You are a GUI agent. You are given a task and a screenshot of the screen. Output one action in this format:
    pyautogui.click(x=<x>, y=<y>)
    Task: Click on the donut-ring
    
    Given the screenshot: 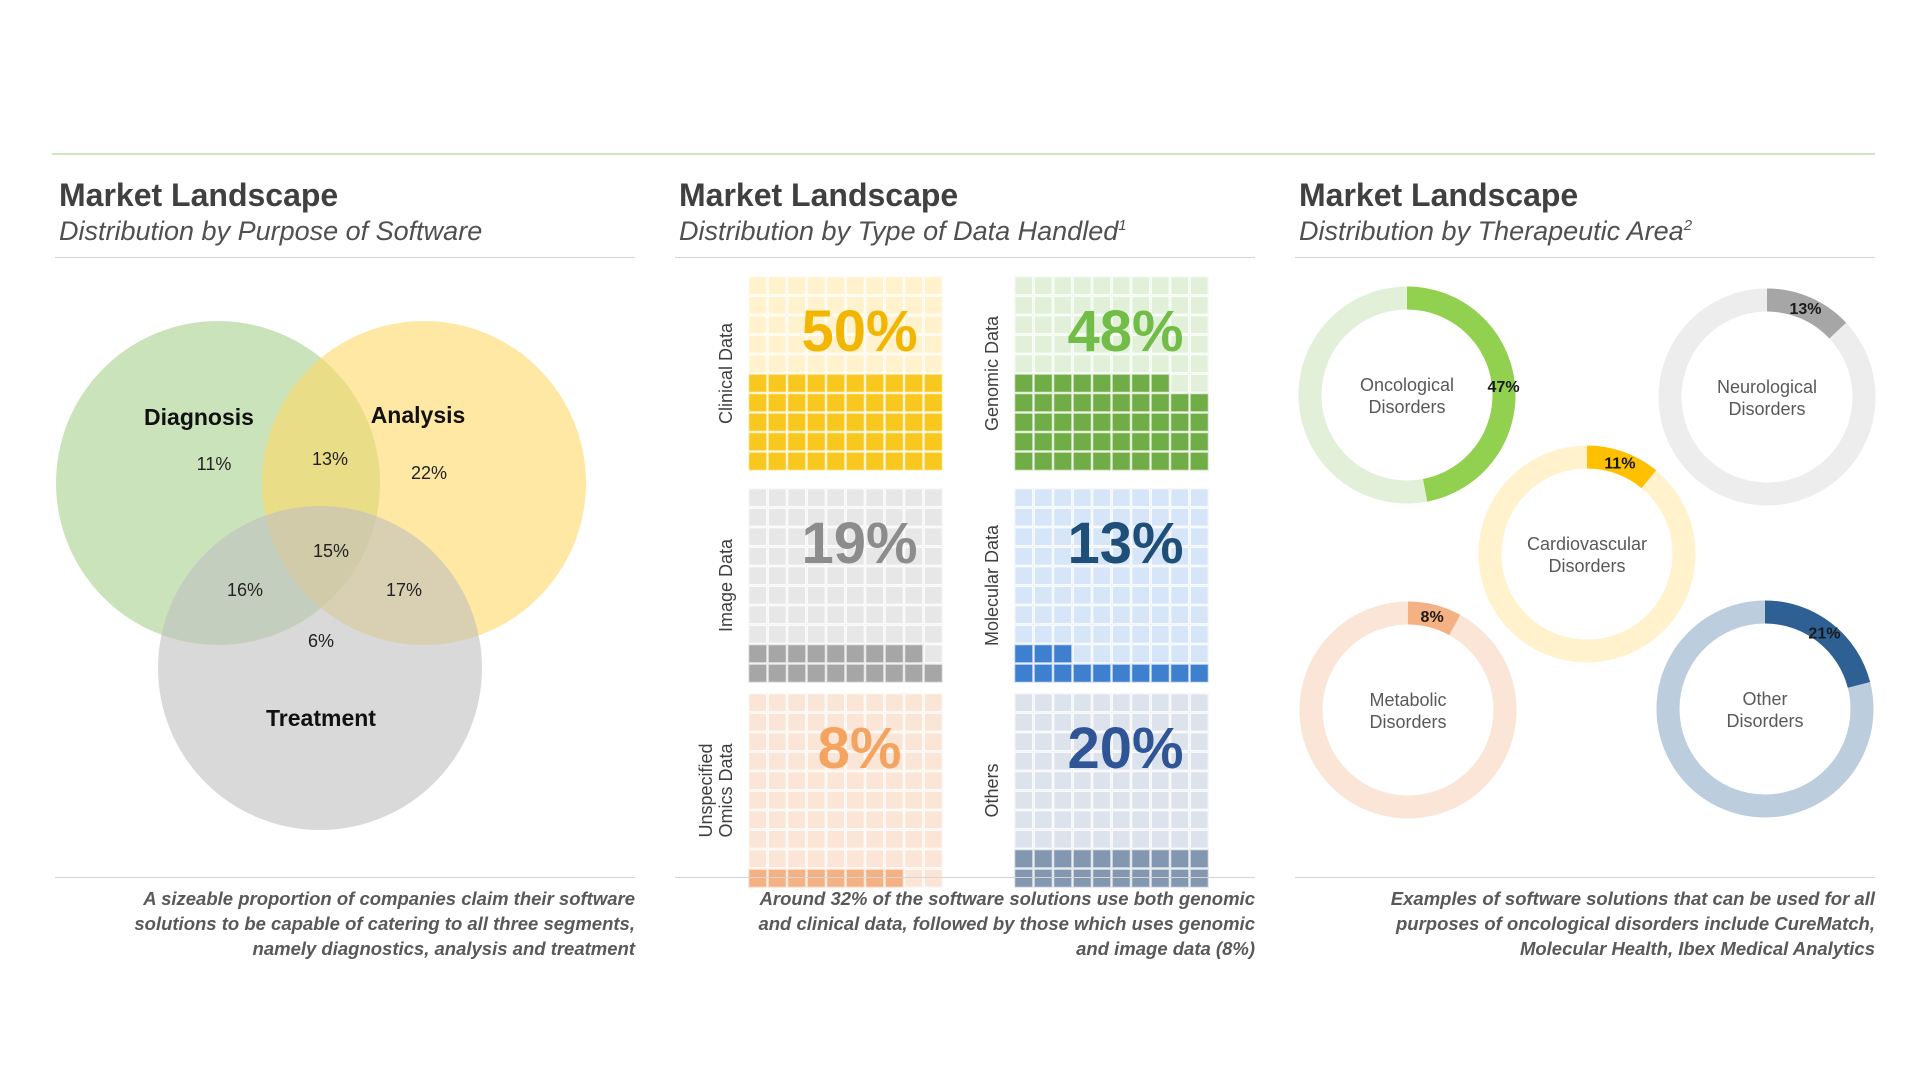 What is the action you would take?
    pyautogui.click(x=1408, y=710)
    